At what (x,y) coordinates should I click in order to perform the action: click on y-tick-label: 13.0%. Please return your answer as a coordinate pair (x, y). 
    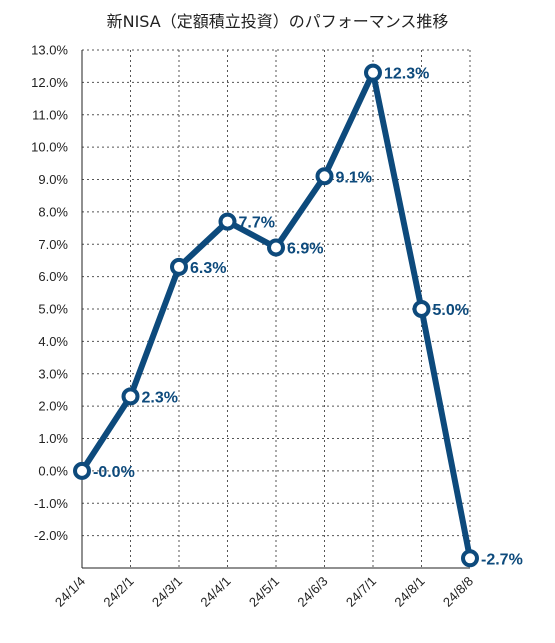
    Looking at the image, I should click on (49, 50).